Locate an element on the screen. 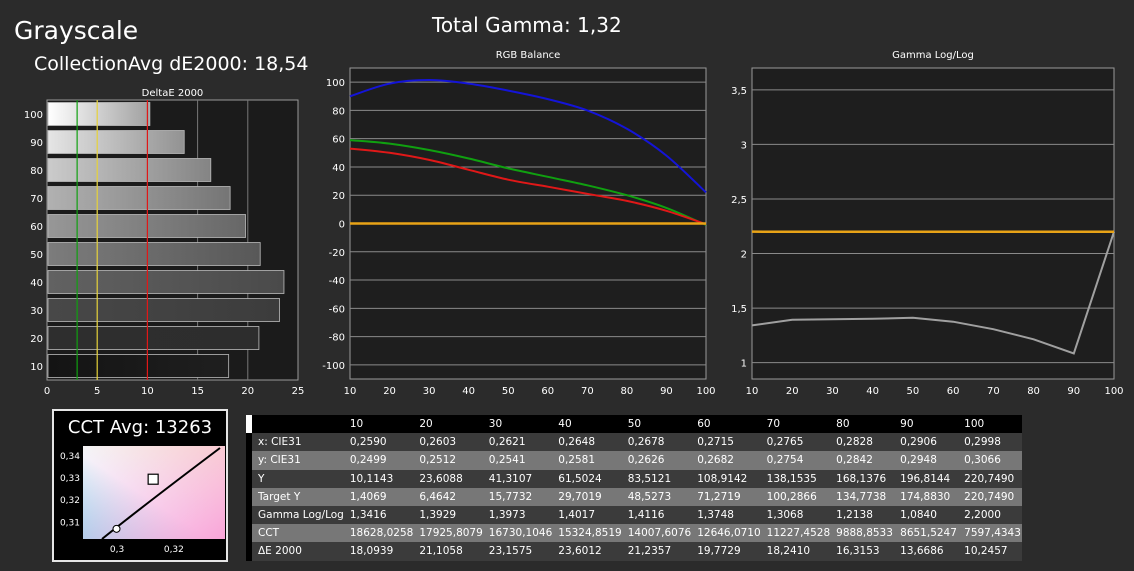 This screenshot has width=1134, height=571. chart-title: RGB Balance is located at coordinates (528, 55).